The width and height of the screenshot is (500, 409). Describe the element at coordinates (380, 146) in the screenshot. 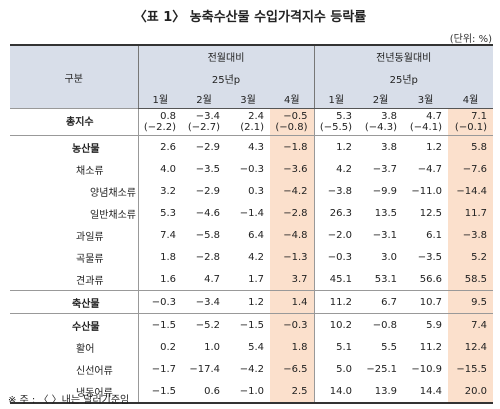

I see `value-cell: 3.8` at that location.